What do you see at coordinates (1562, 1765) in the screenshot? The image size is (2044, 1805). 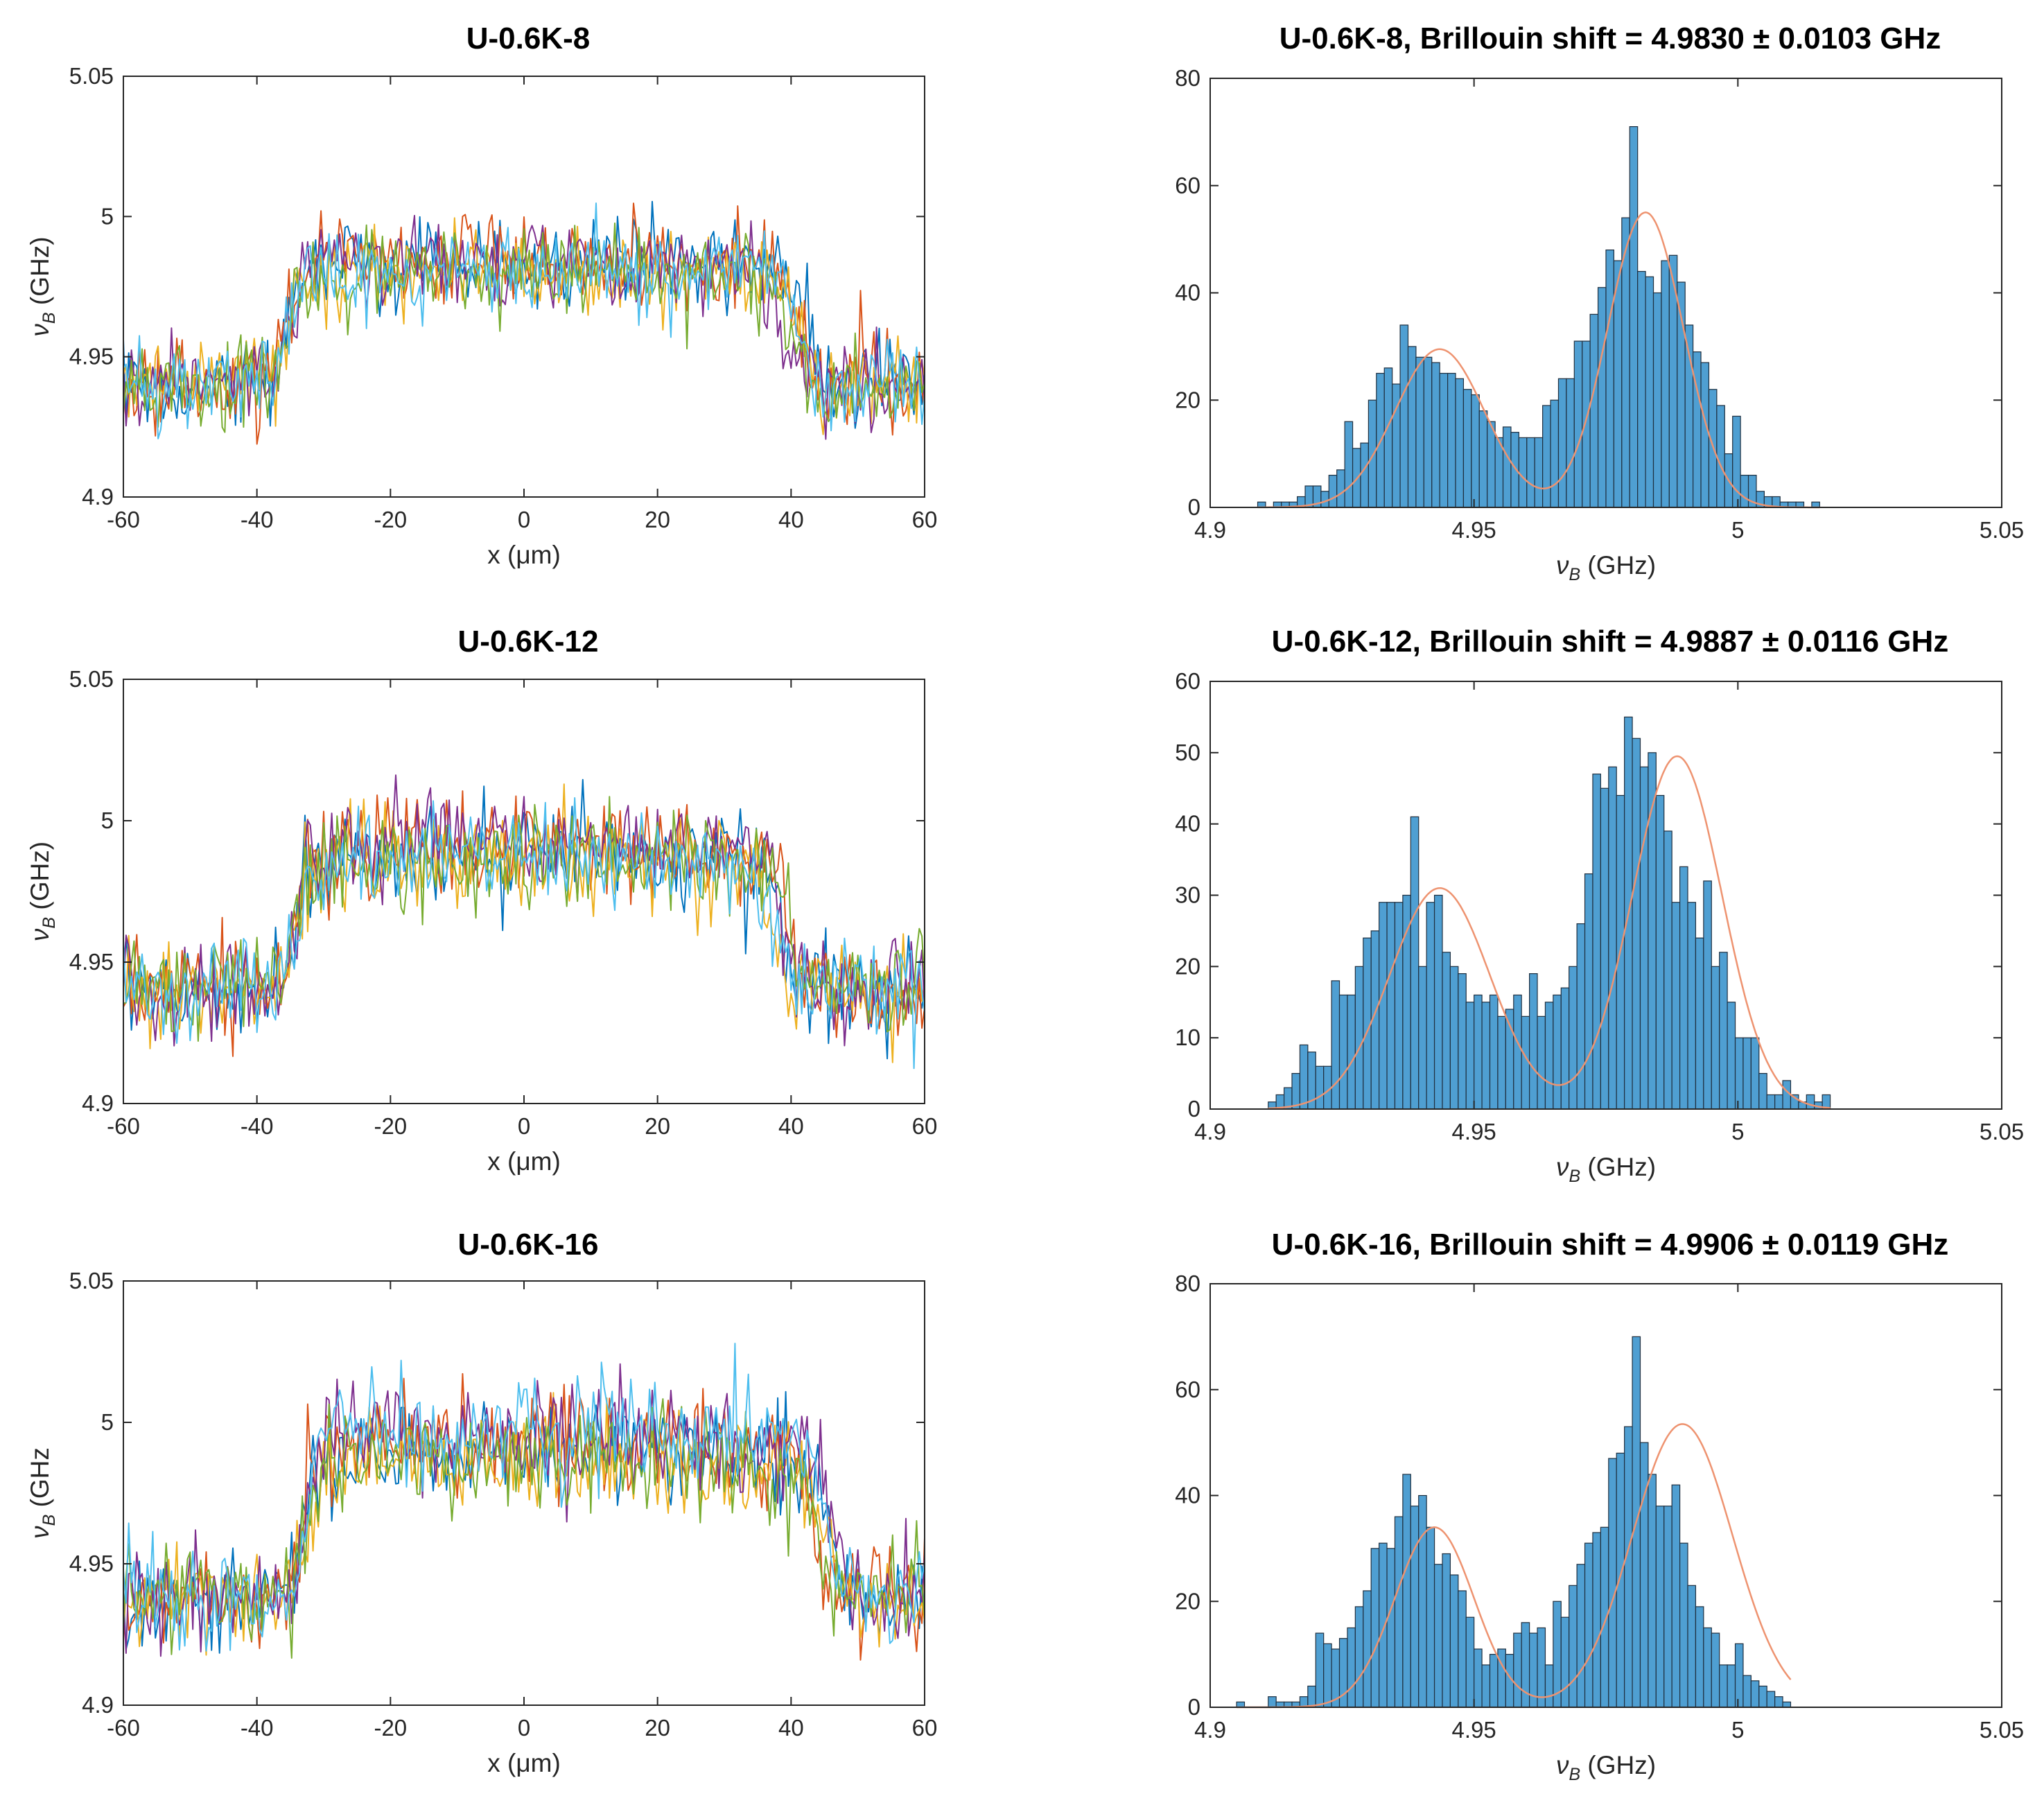 I see `x-label-symbol: ν` at bounding box center [1562, 1765].